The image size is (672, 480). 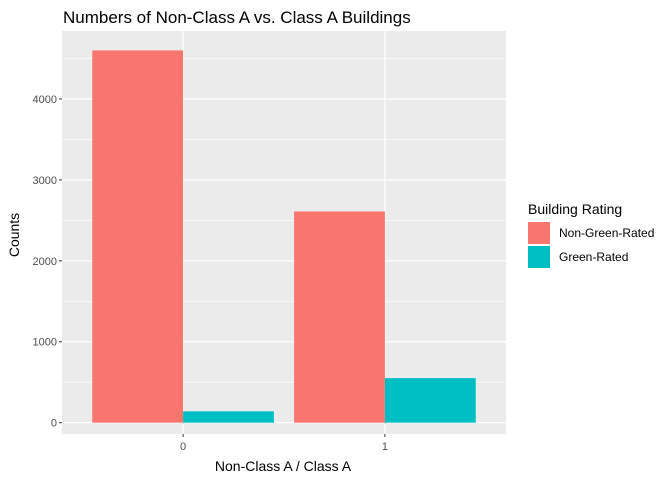 I want to click on y-tick-label: 2000, so click(x=45, y=262).